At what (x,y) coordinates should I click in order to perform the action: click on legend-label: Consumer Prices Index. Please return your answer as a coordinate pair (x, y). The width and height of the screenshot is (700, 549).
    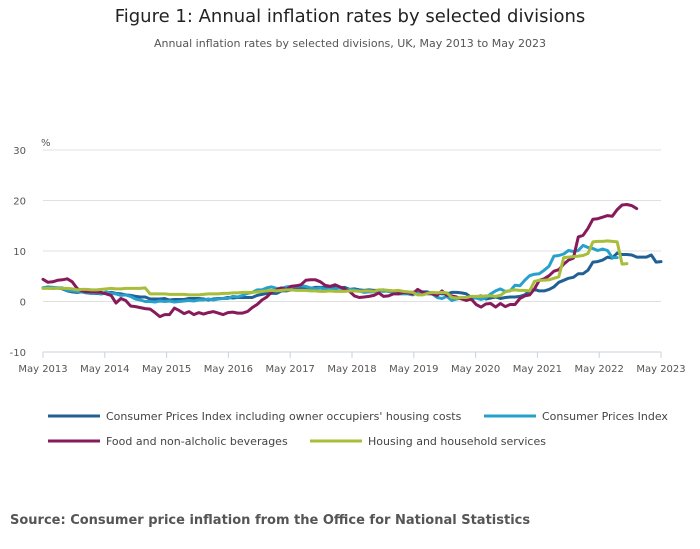
    Looking at the image, I should click on (605, 416).